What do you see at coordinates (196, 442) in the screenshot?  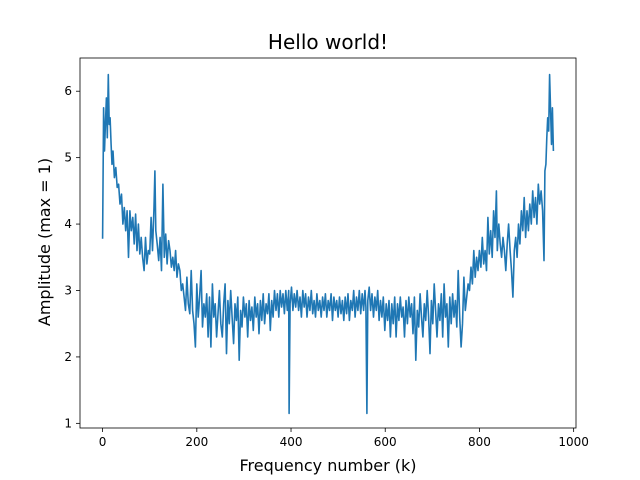 I see `x-tick-label: 200` at bounding box center [196, 442].